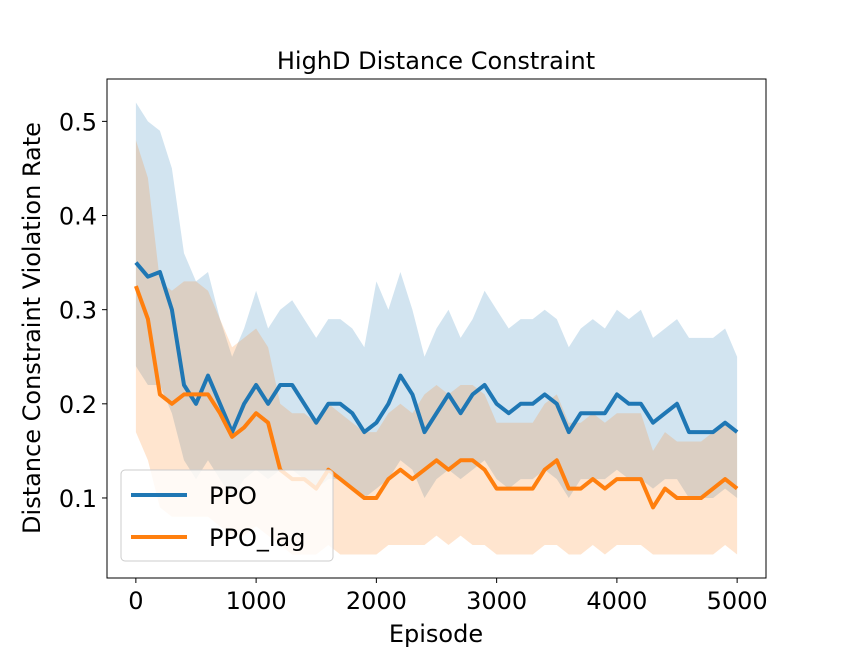  Describe the element at coordinates (78, 217) in the screenshot. I see `y-tick-label: 0.4` at that location.